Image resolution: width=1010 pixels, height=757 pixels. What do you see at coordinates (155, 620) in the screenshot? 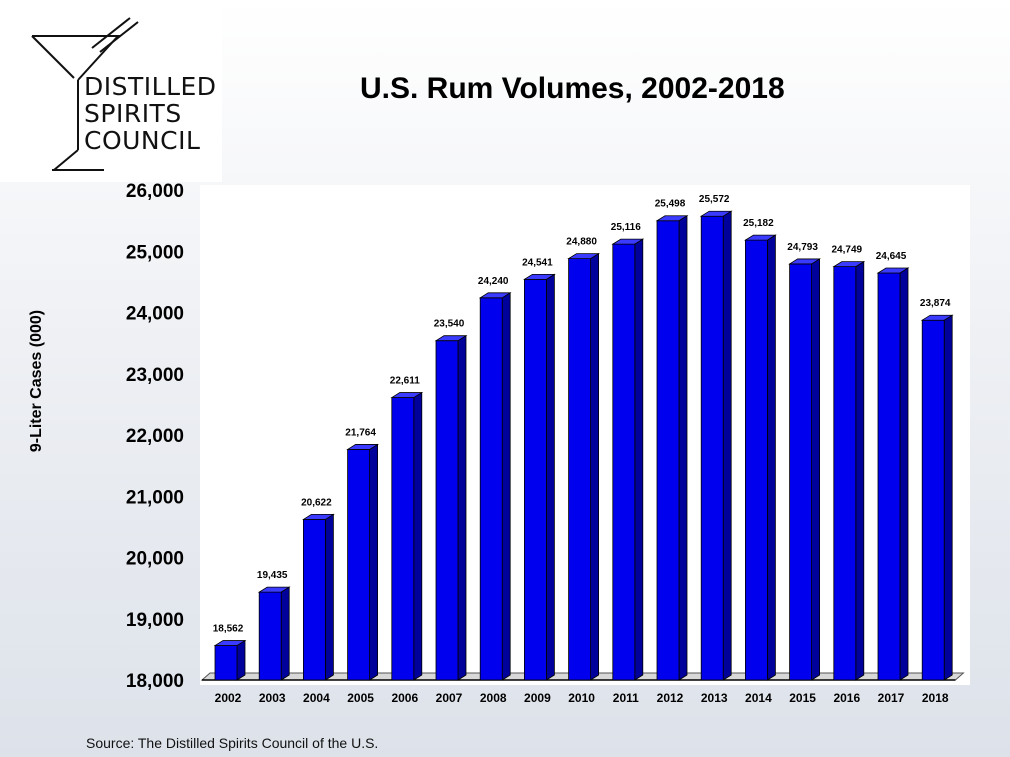
I see `y-tick-label: 19,000` at bounding box center [155, 620].